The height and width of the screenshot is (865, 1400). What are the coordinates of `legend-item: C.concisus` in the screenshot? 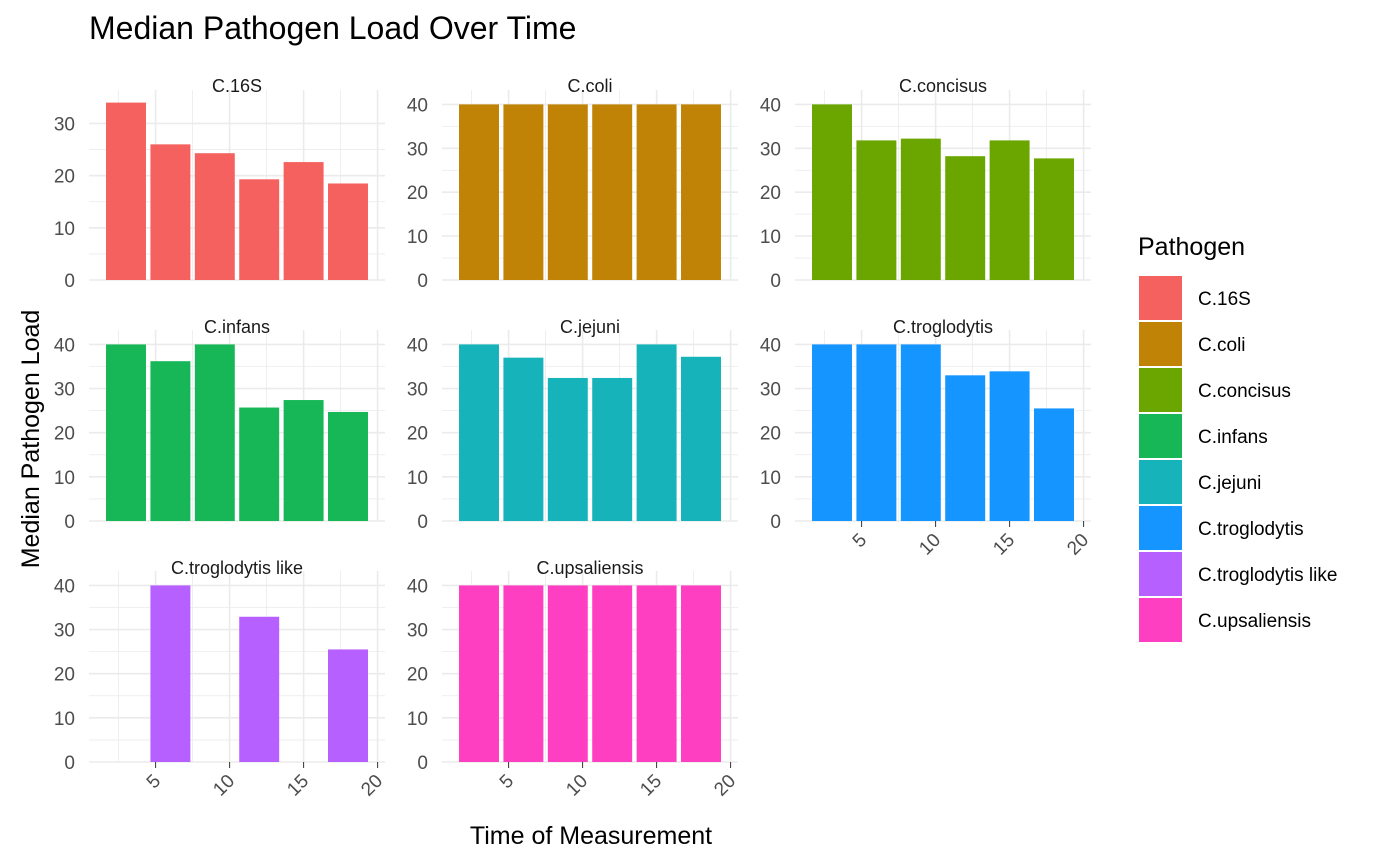 It's located at (1215, 390).